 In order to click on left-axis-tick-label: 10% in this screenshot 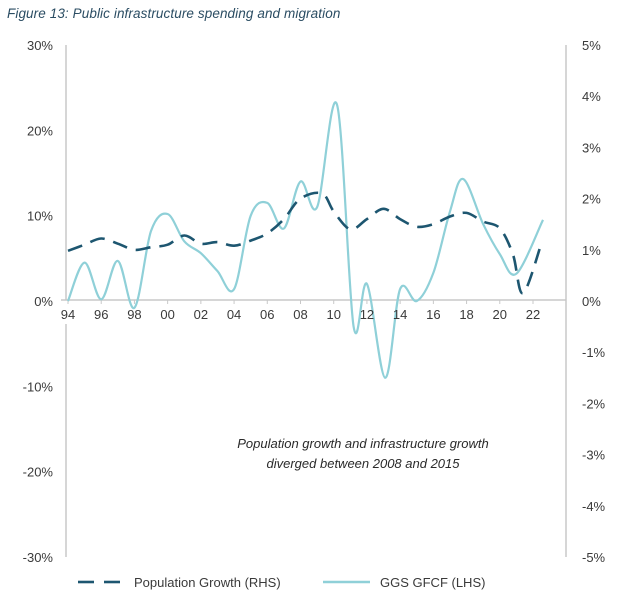, I will do `click(40, 216)`.